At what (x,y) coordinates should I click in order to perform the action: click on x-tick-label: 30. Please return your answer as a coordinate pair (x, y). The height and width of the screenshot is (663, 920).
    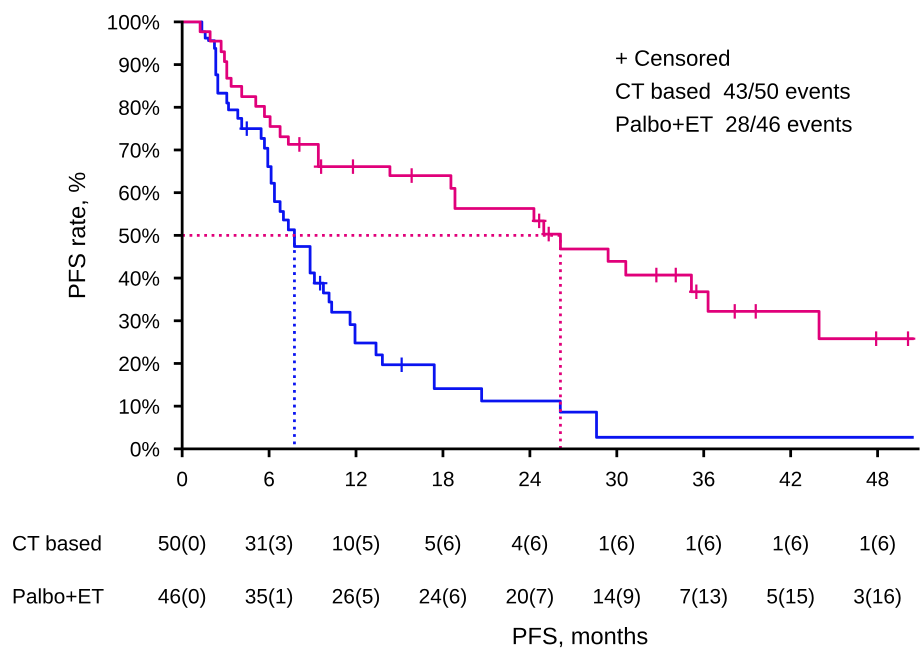
    Looking at the image, I should click on (617, 479).